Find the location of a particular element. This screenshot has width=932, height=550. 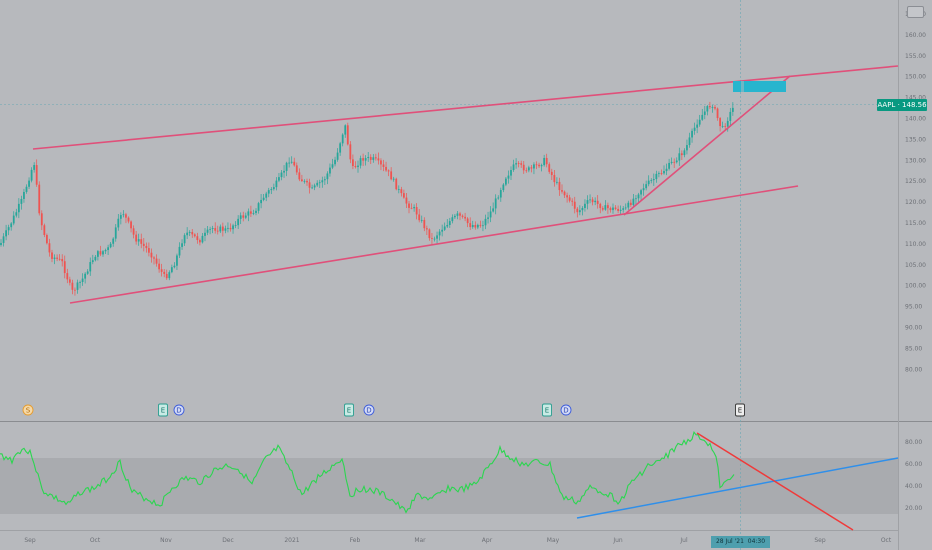

time-tick-label: 2021 is located at coordinates (291, 540).